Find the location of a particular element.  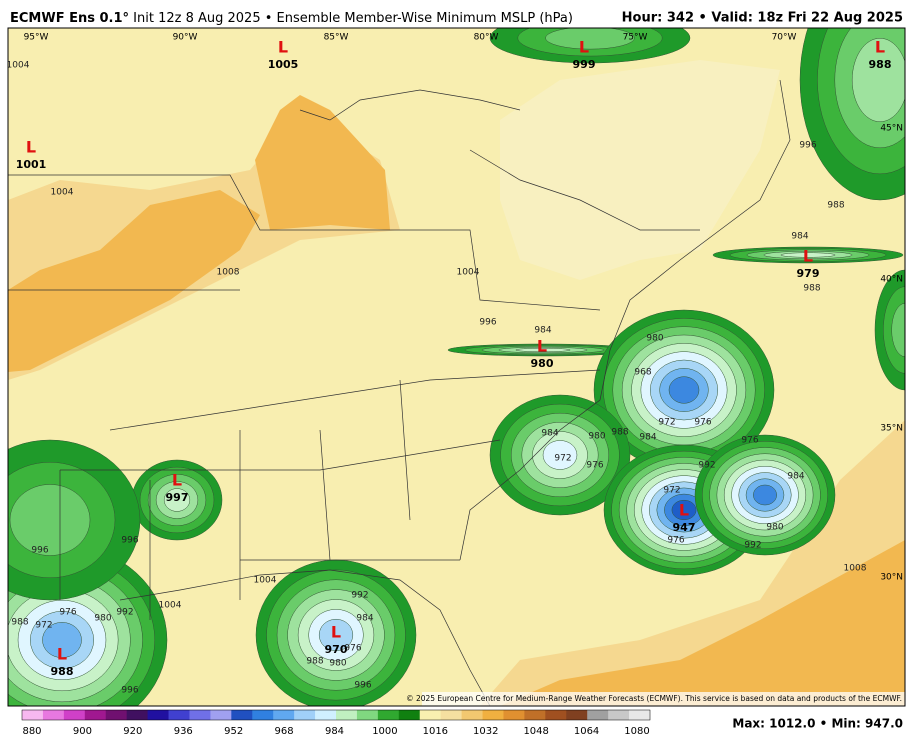

latitude-label: 40°N is located at coordinates (891, 280).